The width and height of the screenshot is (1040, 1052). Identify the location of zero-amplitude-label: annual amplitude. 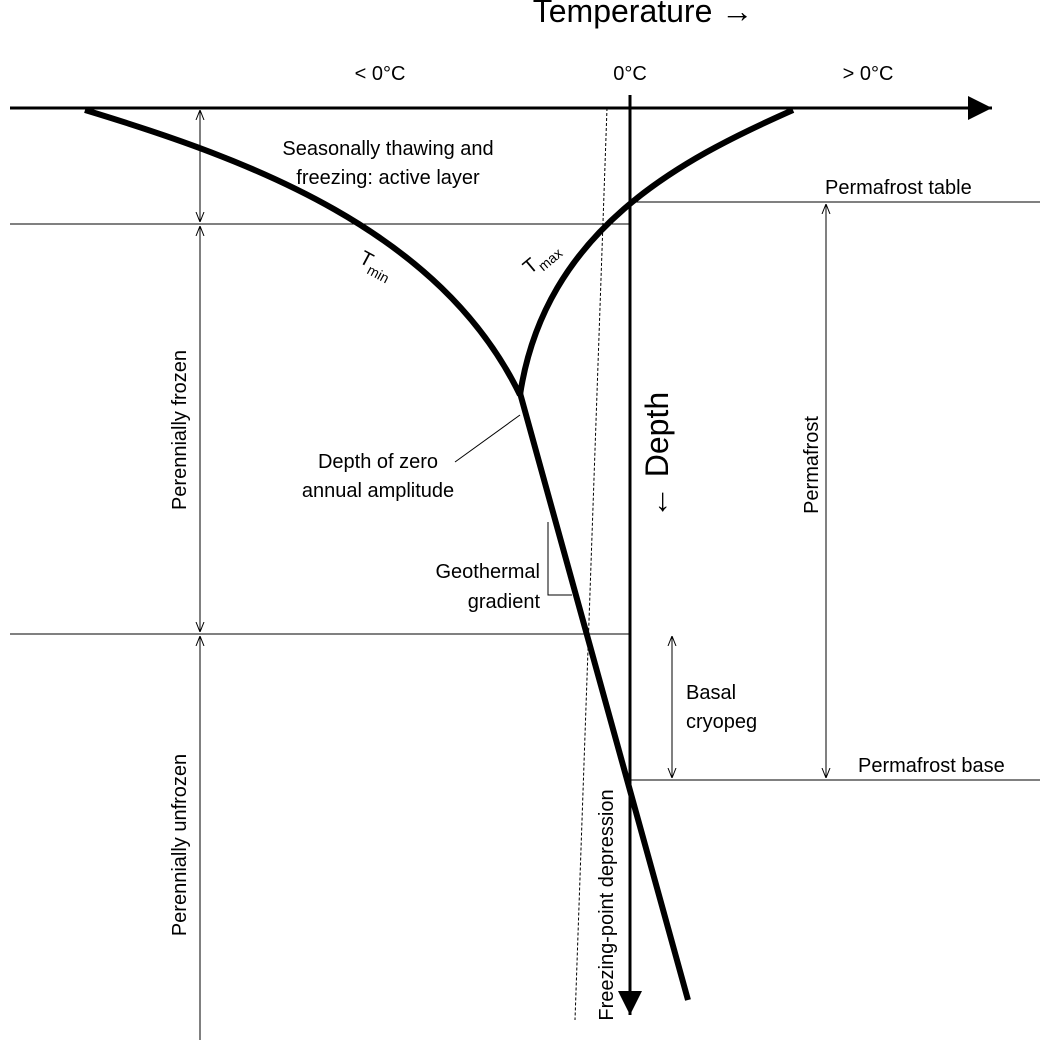
(378, 491).